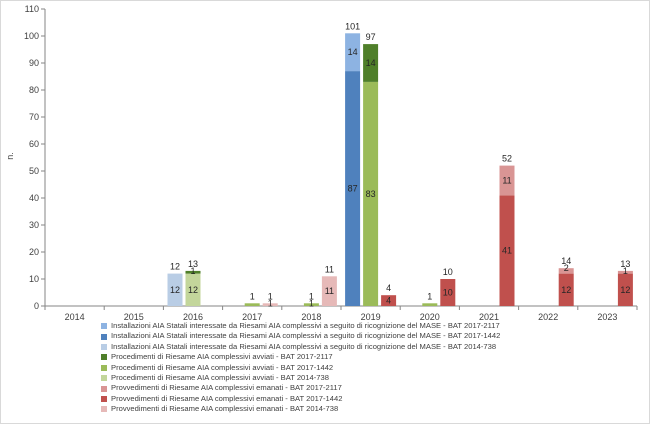  I want to click on y-tick-label: 60, so click(34, 144).